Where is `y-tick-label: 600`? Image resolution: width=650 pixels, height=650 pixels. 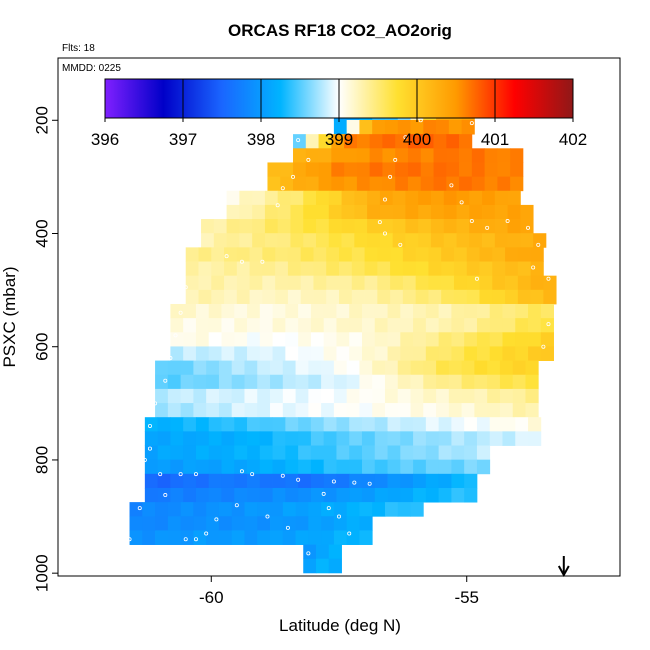 y-tick-label: 600 is located at coordinates (42, 347).